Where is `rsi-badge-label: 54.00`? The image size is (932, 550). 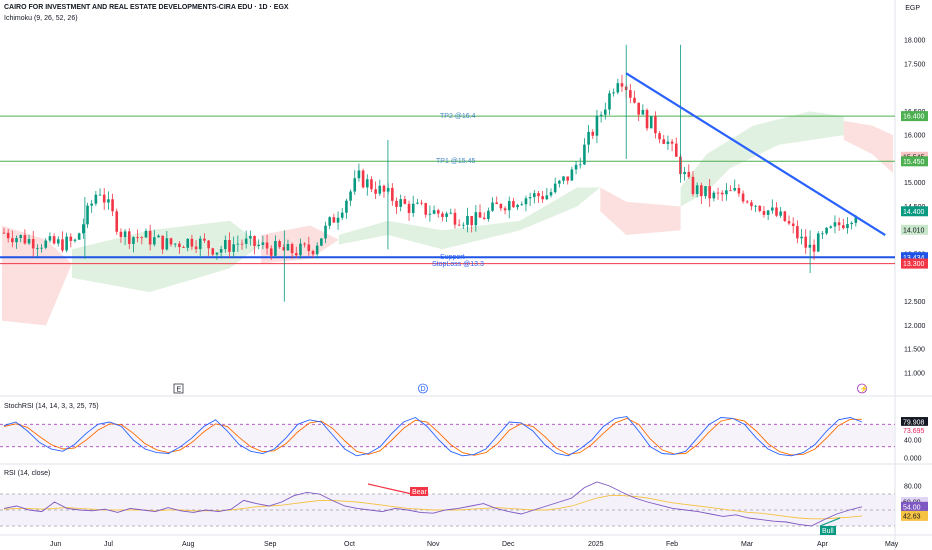
rsi-badge-label: 54.00 is located at coordinates (912, 507).